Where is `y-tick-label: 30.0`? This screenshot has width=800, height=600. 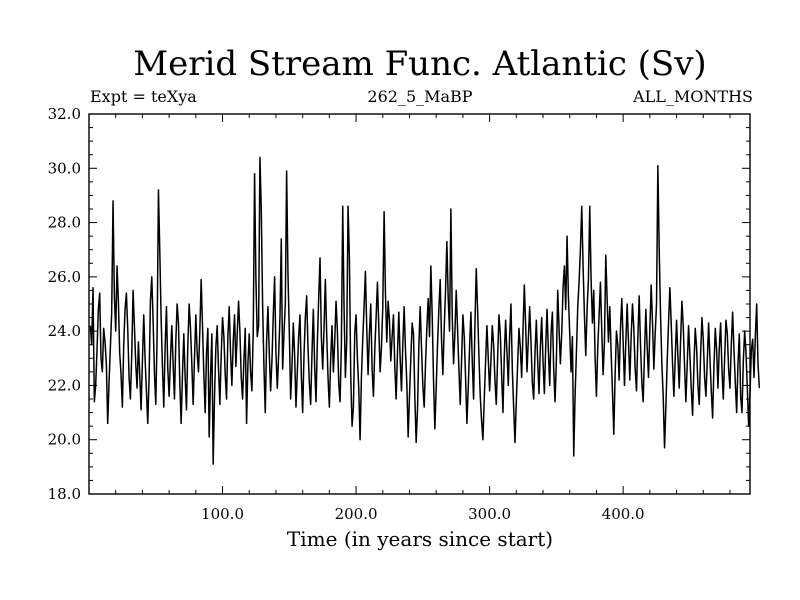 y-tick-label: 30.0 is located at coordinates (64, 168).